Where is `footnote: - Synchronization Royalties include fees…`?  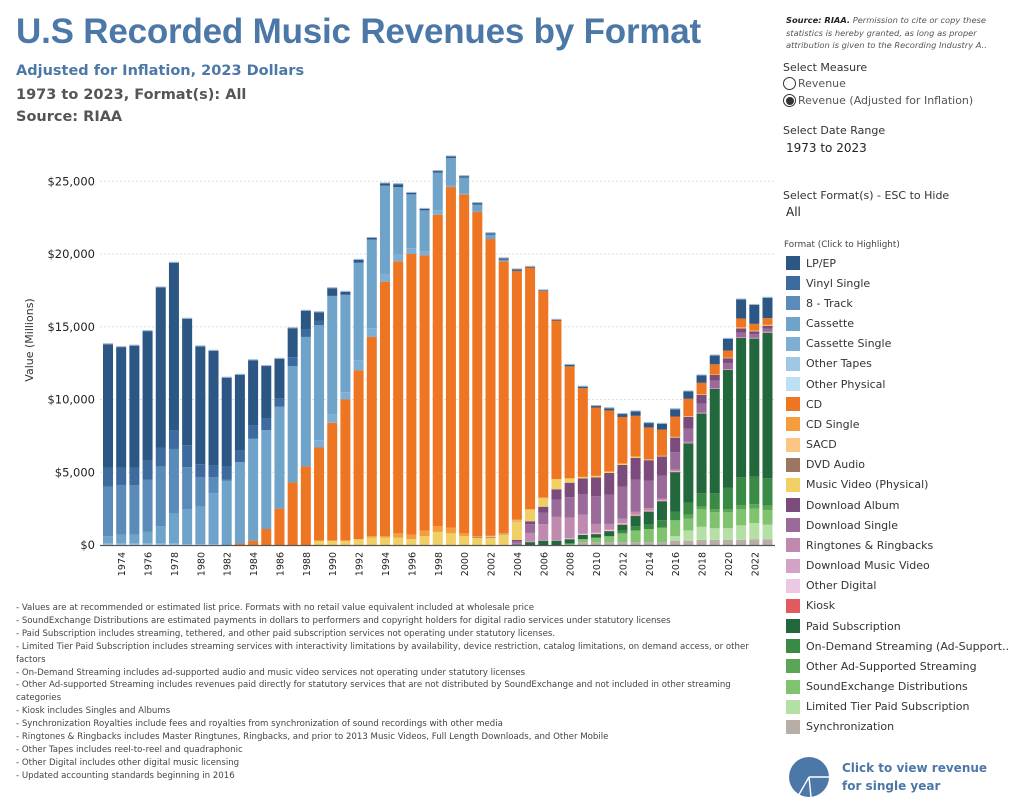
footnote: - Synchronization Royalties include fees… is located at coordinates (259, 724).